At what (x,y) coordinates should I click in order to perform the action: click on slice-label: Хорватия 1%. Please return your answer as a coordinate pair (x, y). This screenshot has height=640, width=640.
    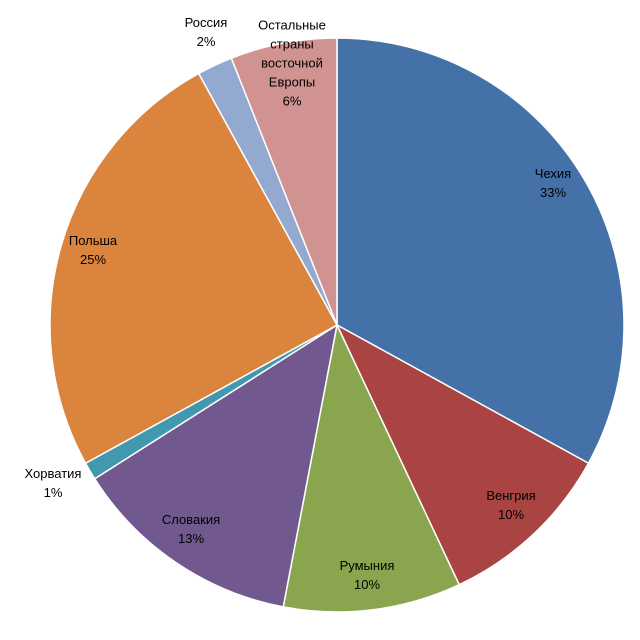
    Looking at the image, I should click on (53, 483).